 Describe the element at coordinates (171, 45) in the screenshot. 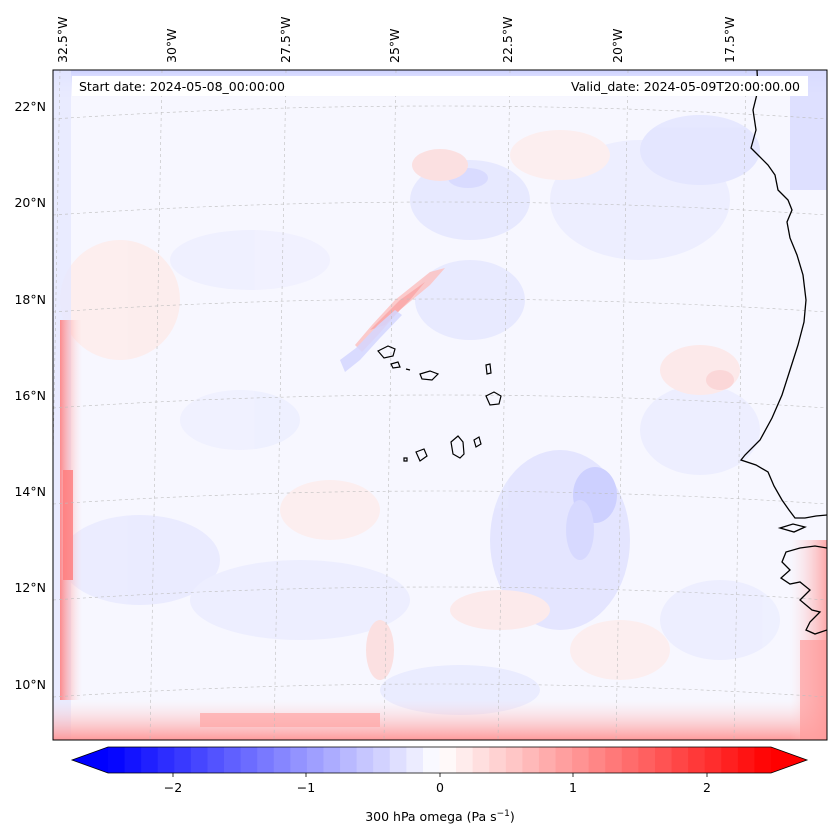

I see `lon-label-30w: 30°W` at that location.